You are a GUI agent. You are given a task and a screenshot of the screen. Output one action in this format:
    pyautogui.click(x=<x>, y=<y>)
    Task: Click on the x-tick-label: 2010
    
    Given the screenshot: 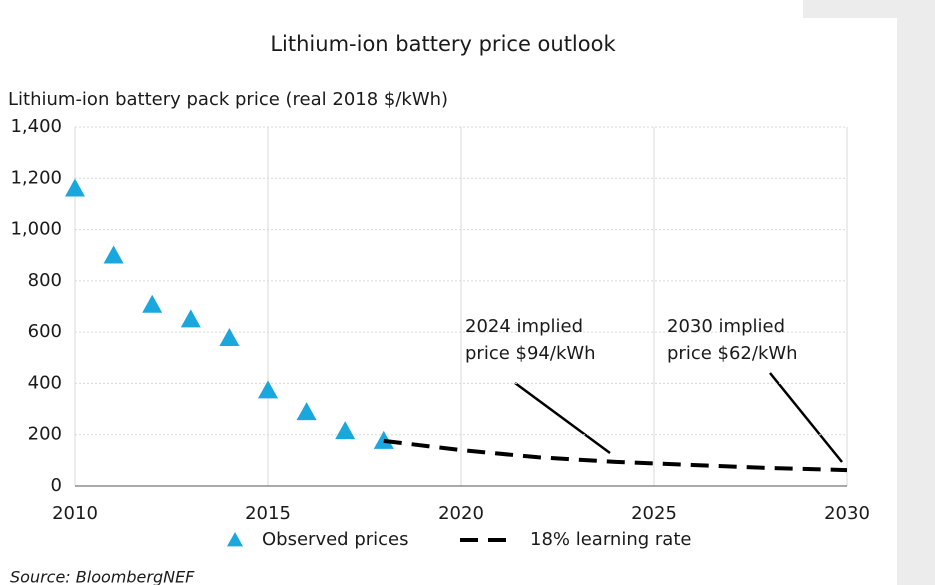 What is the action you would take?
    pyautogui.click(x=75, y=513)
    